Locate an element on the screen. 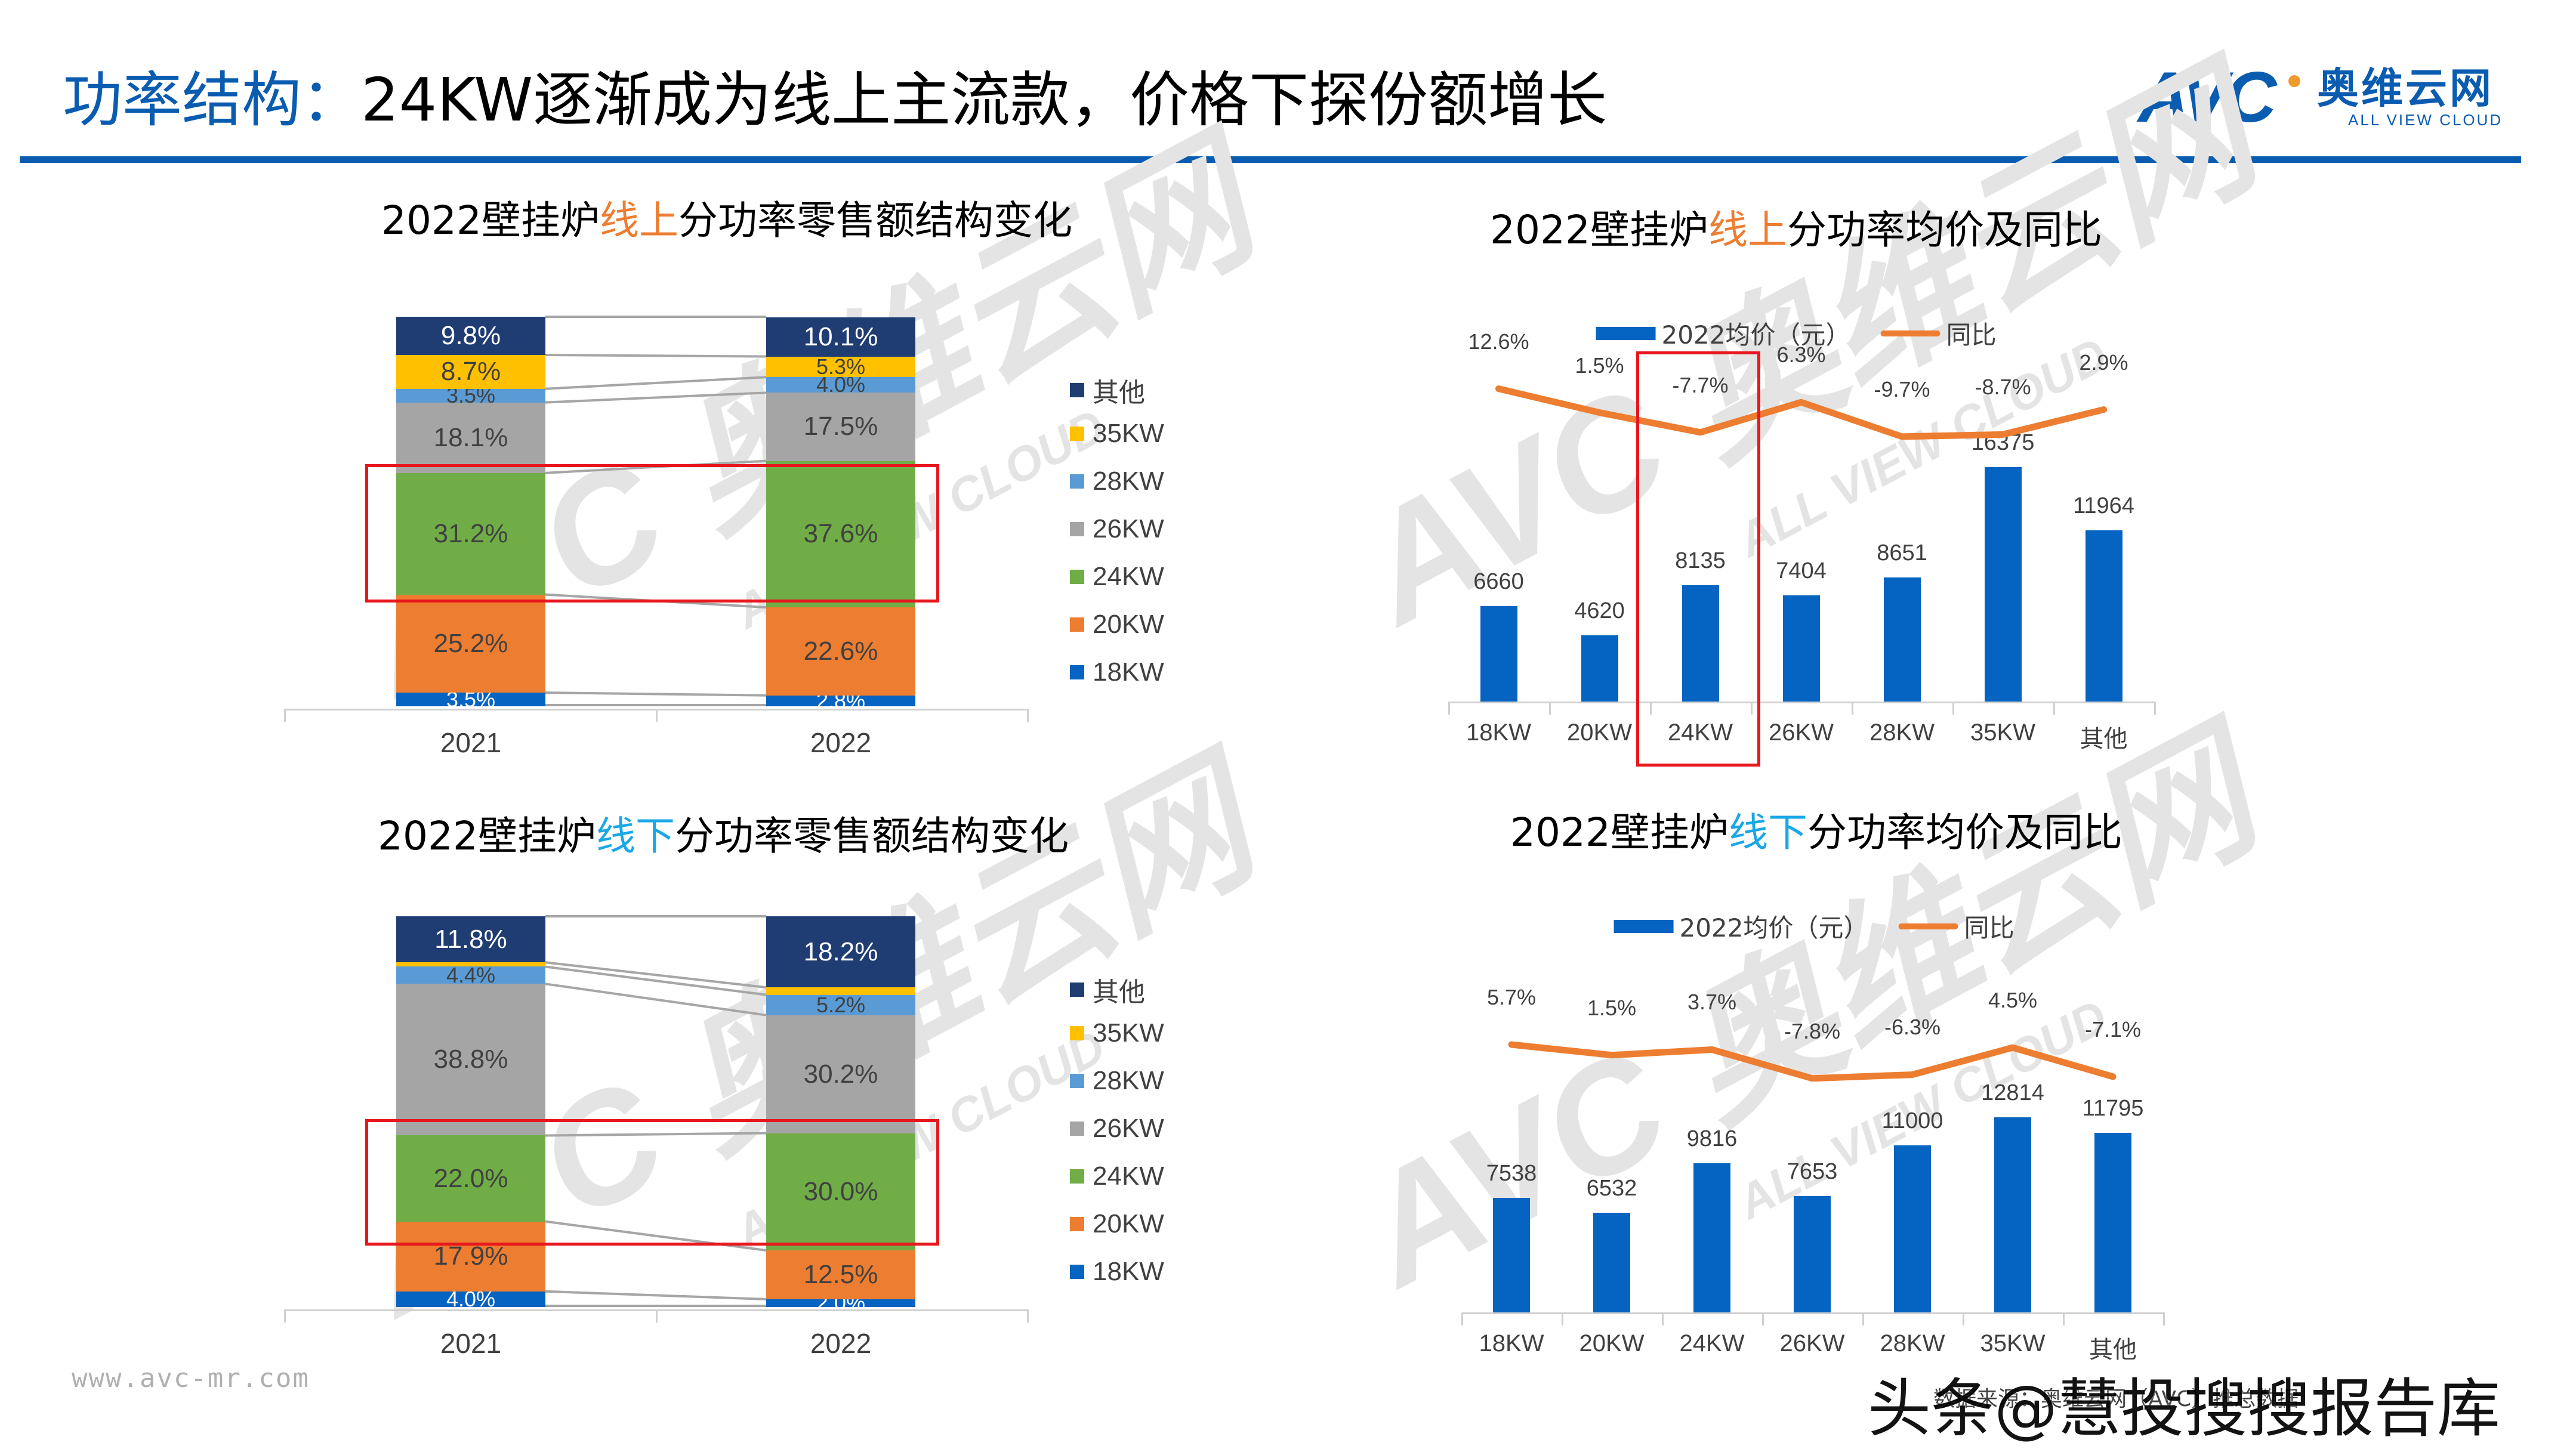  logo-cn: 奥维云网 is located at coordinates (2405, 88).